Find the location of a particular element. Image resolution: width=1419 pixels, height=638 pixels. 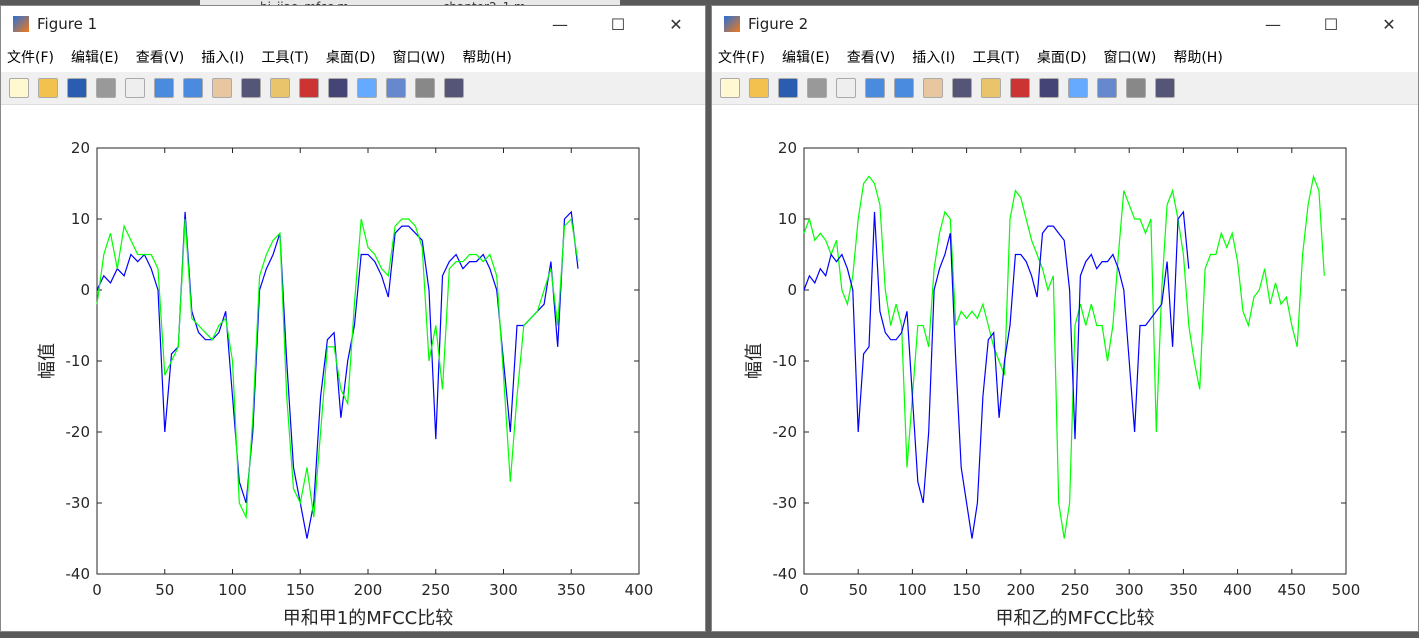

title-bar: Figure 2 — ☐ ✕ is located at coordinates (1065, 24).